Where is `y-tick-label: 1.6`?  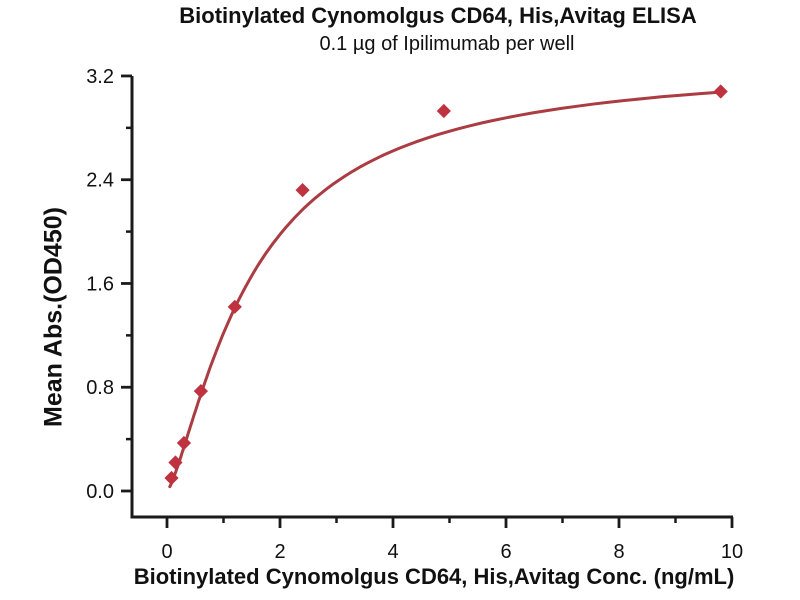
y-tick-label: 1.6 is located at coordinates (100, 284).